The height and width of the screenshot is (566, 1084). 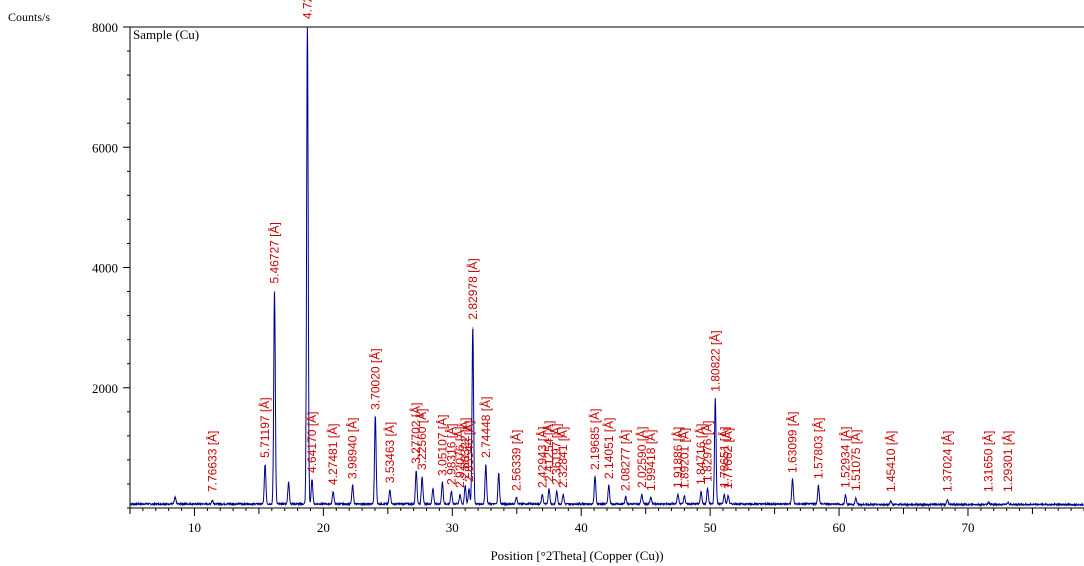 I want to click on peak-label: 5.71197 [Å], so click(x=264, y=427).